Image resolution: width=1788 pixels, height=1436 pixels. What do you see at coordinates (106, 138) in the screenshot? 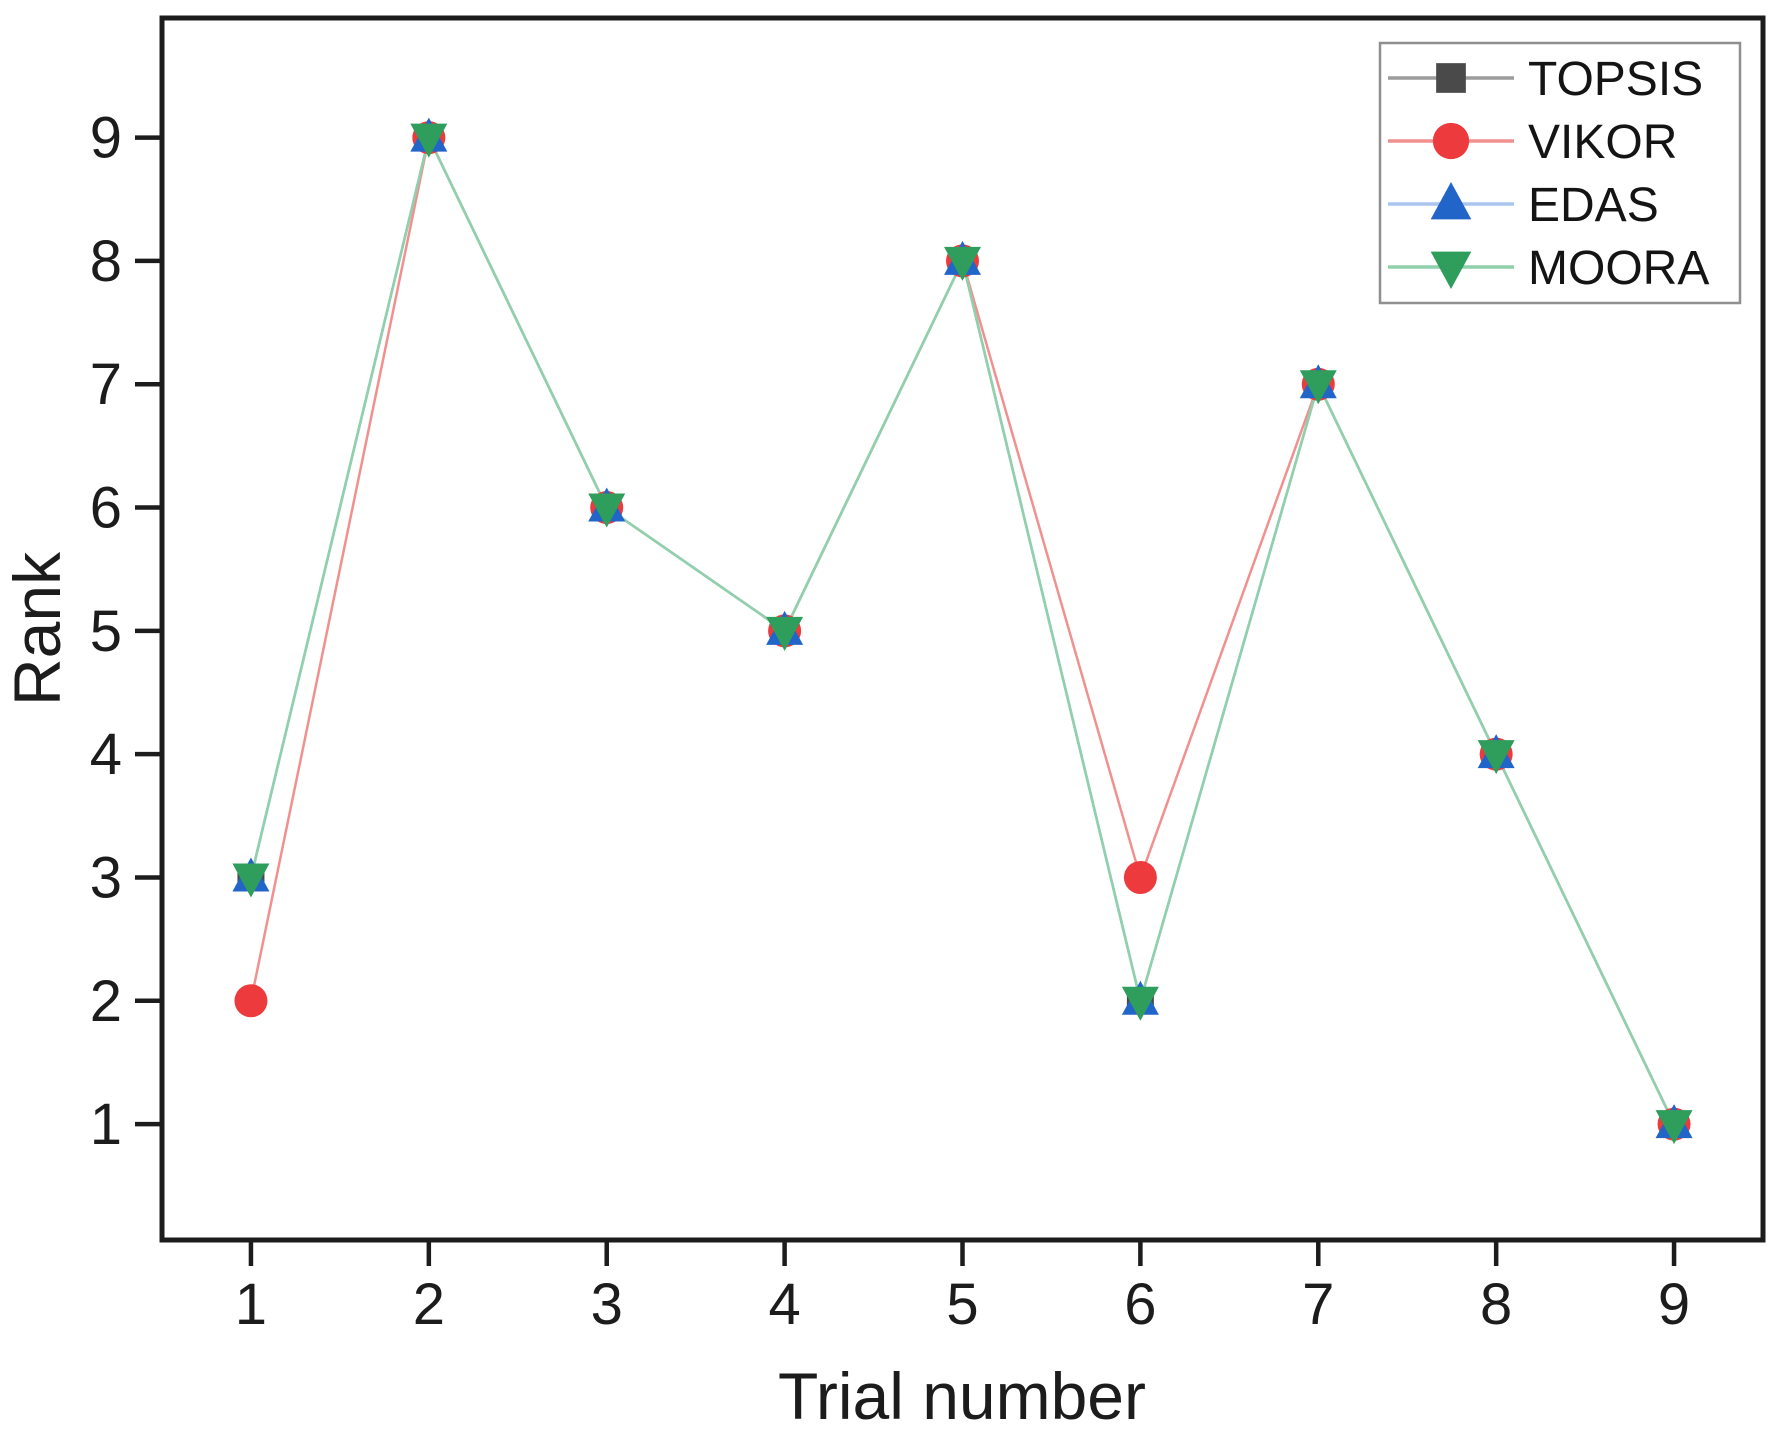
I see `y-tick-label: 9` at bounding box center [106, 138].